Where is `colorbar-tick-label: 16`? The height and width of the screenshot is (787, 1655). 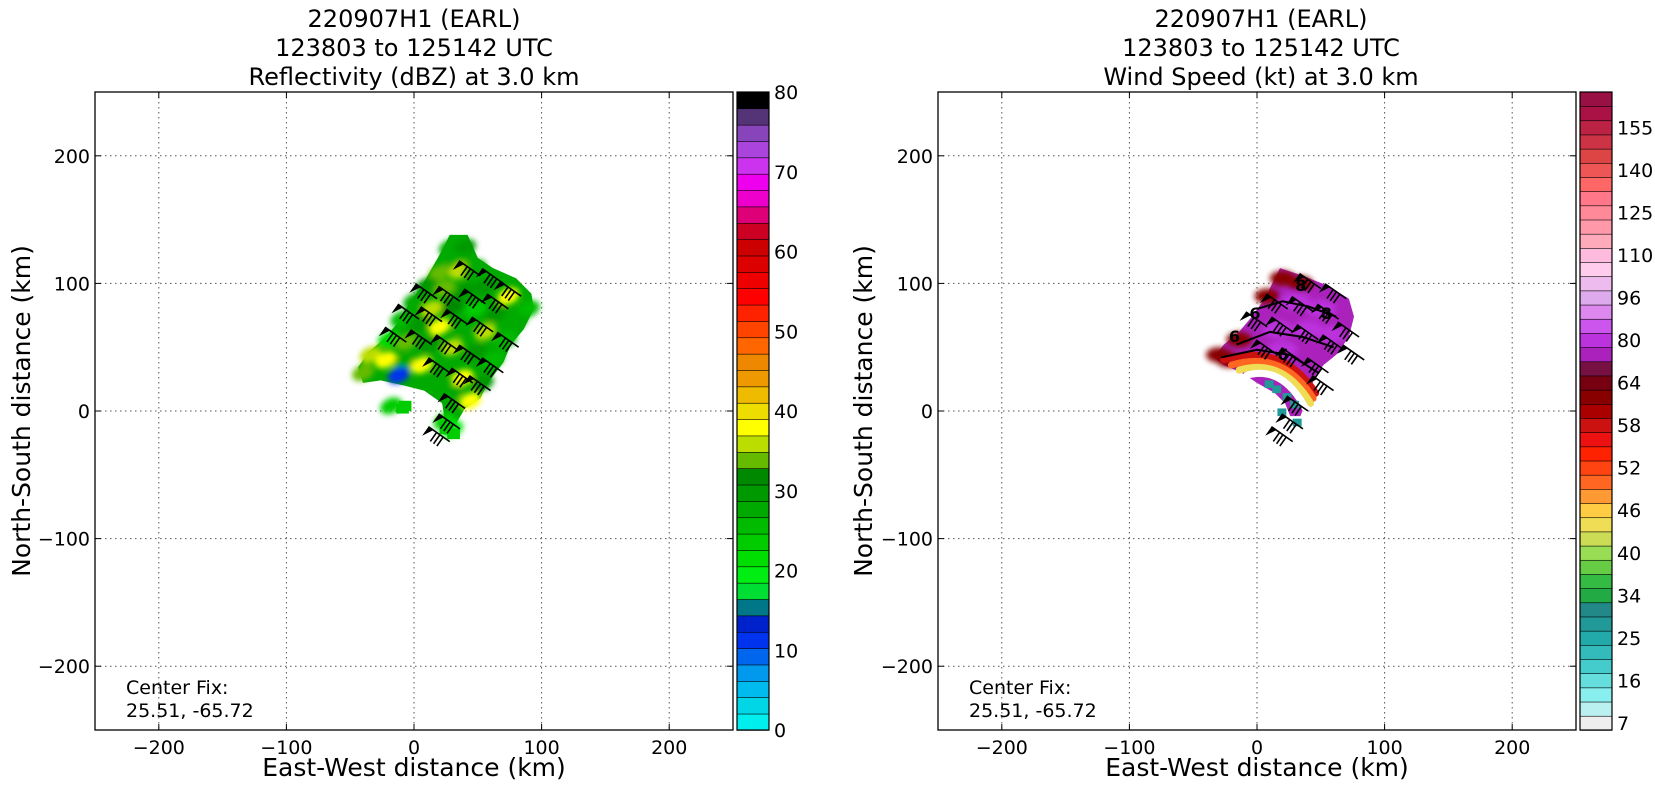
colorbar-tick-label: 16 is located at coordinates (1629, 681).